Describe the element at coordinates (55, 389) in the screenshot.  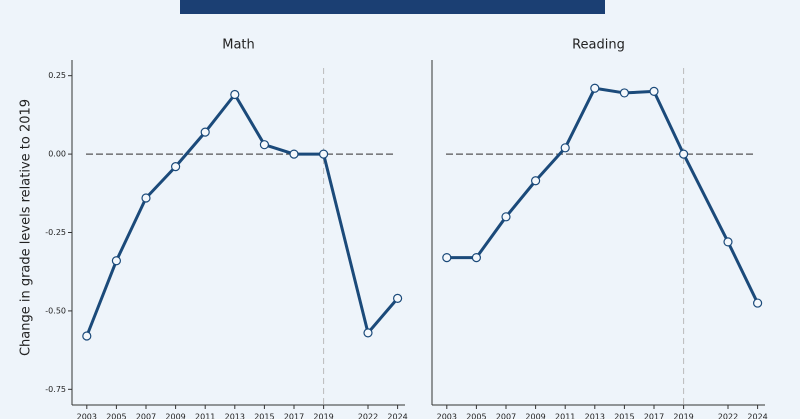
I see `y-tick-label: -0.75` at that location.